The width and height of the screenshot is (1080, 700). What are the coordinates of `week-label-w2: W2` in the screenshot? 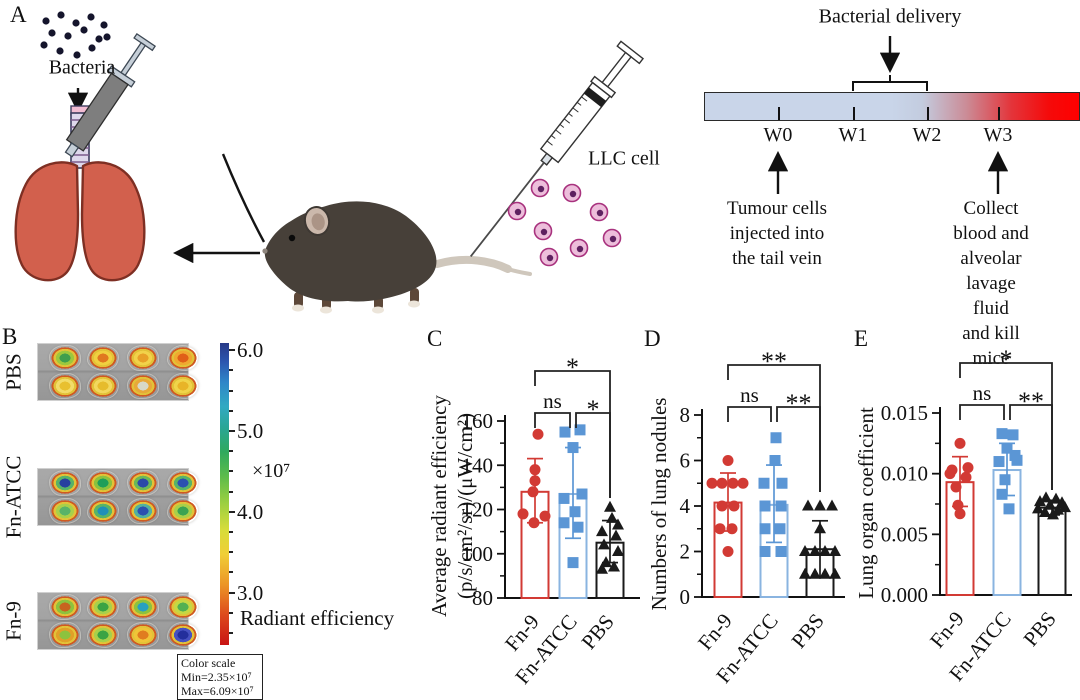 It's located at (927, 135).